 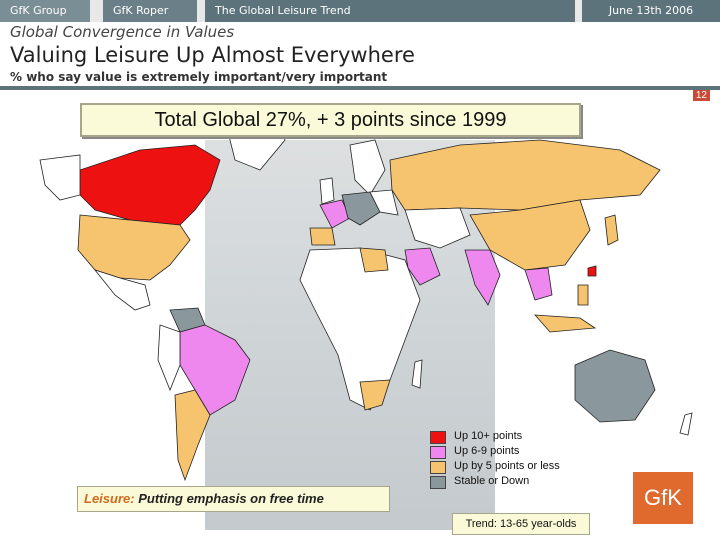 What do you see at coordinates (437, 228) in the screenshot?
I see `map-central-asia` at bounding box center [437, 228].